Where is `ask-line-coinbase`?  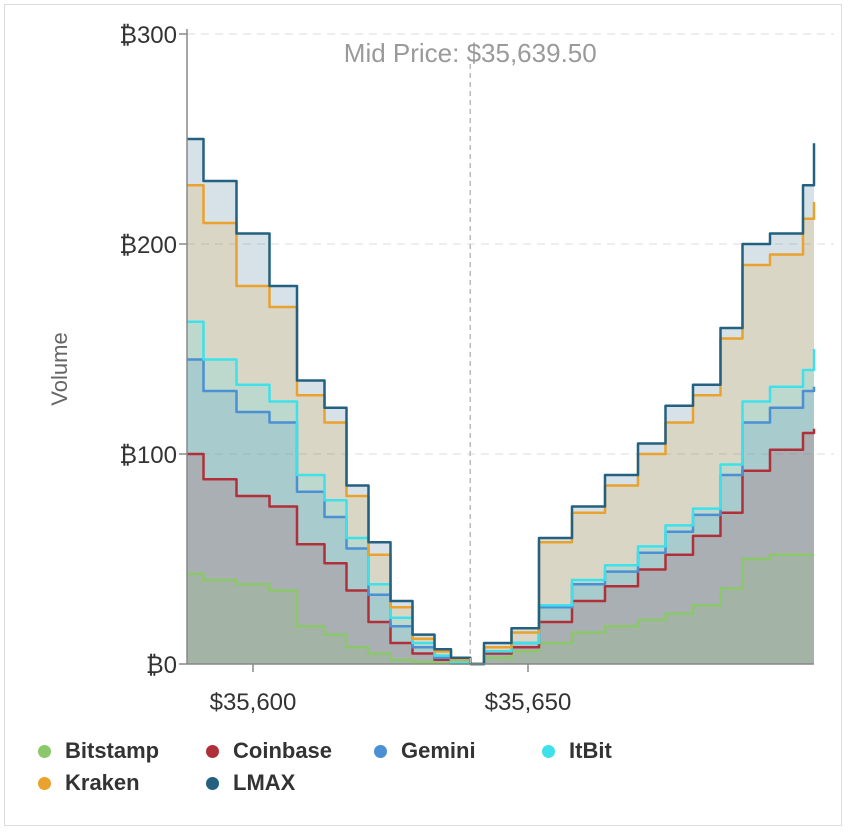
ask-line-coinbase is located at coordinates (643, 547).